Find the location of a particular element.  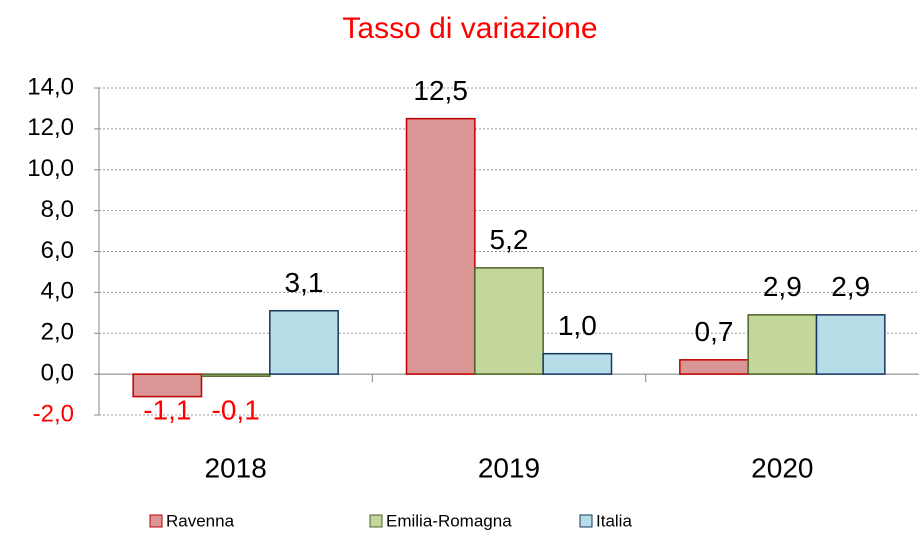

chart-title: Tasso di variazione is located at coordinates (469, 28).